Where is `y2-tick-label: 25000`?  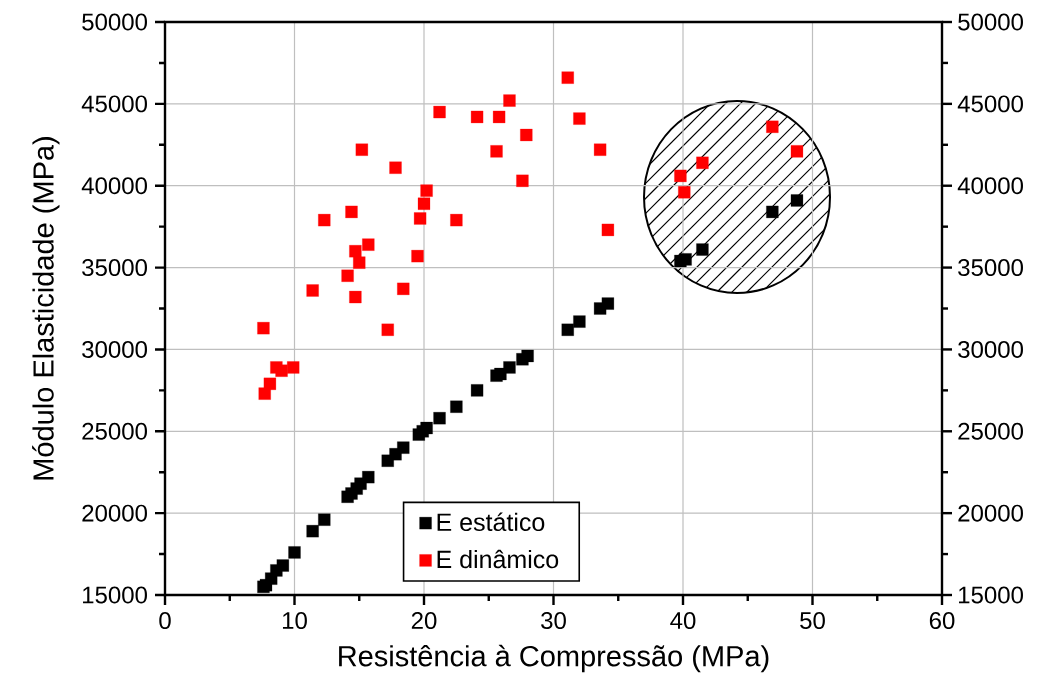 y2-tick-label: 25000 is located at coordinates (990, 431).